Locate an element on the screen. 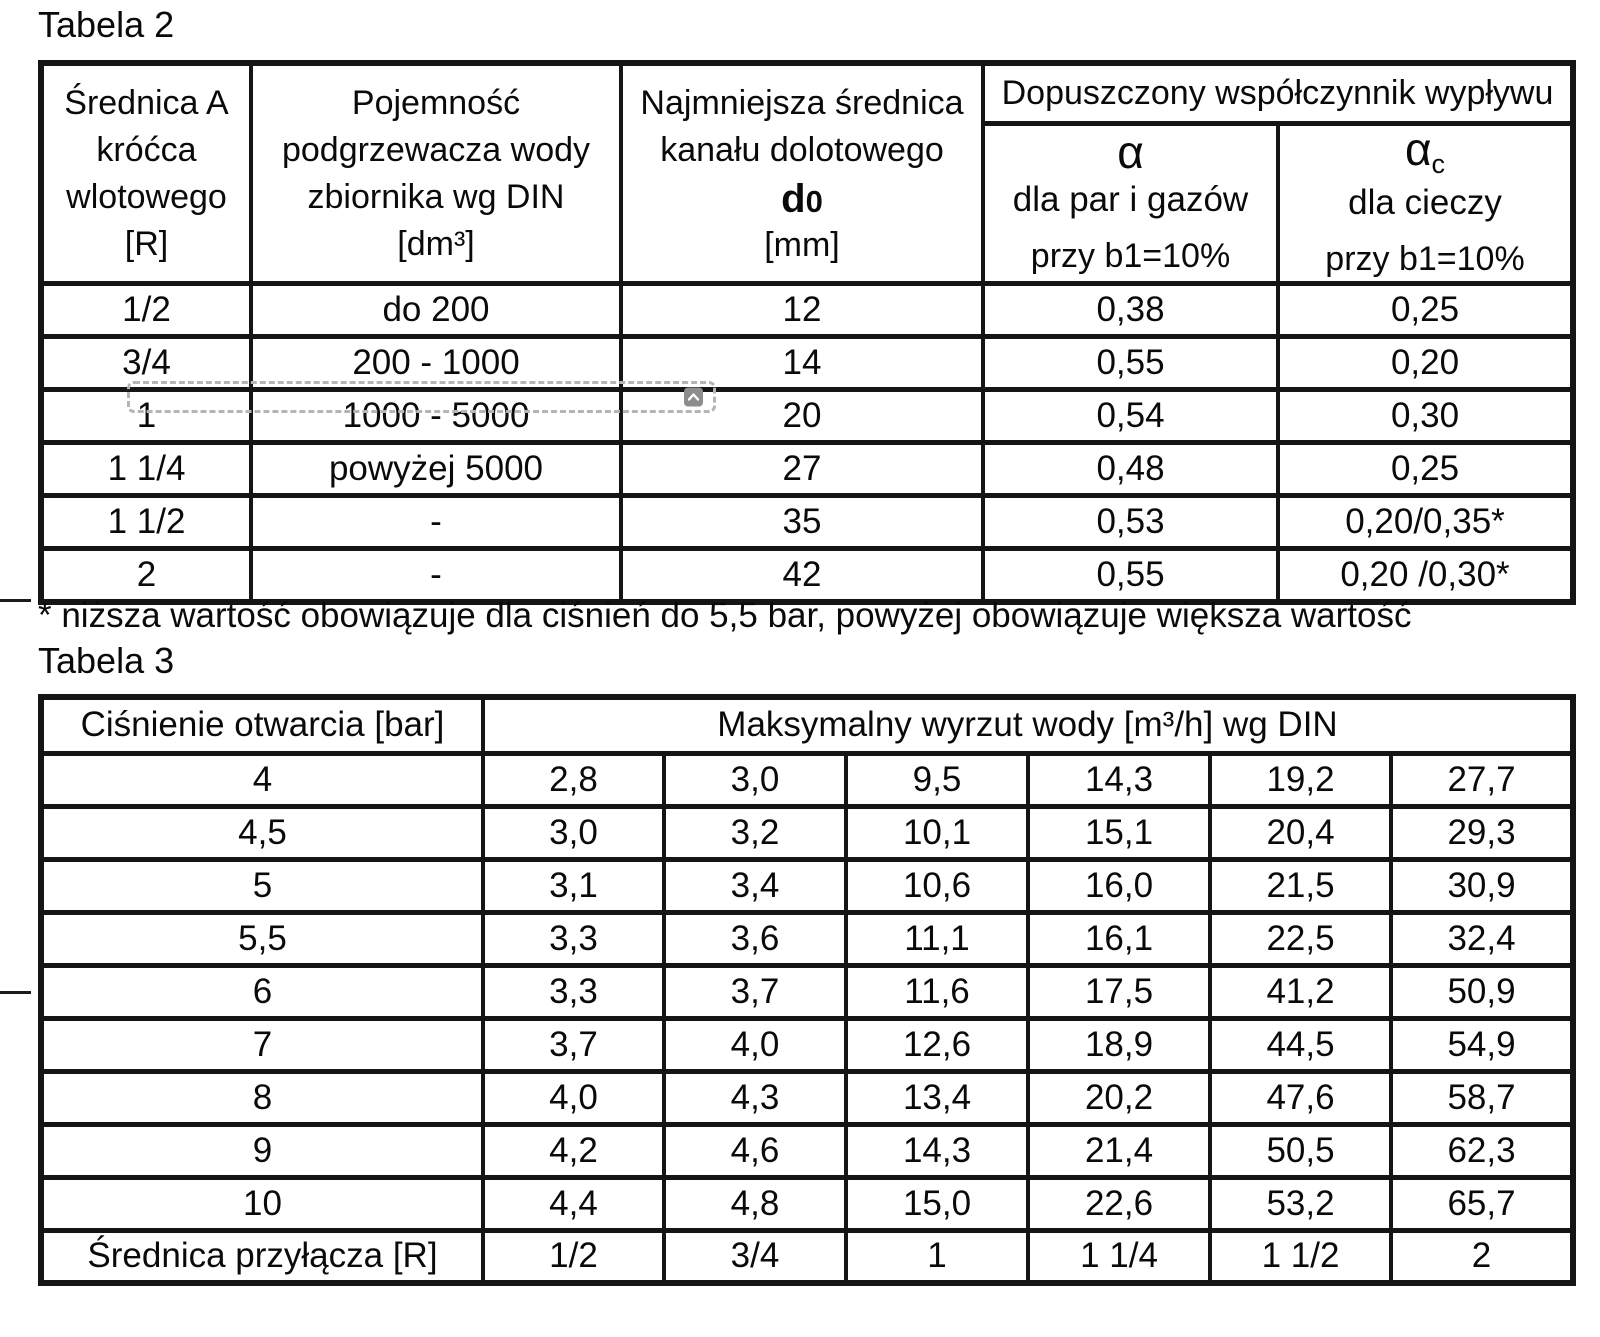  table-cell: 20 is located at coordinates (802, 416).